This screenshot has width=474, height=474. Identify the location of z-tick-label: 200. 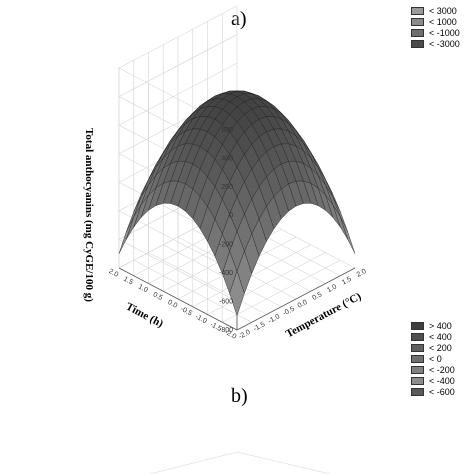
(227, 187).